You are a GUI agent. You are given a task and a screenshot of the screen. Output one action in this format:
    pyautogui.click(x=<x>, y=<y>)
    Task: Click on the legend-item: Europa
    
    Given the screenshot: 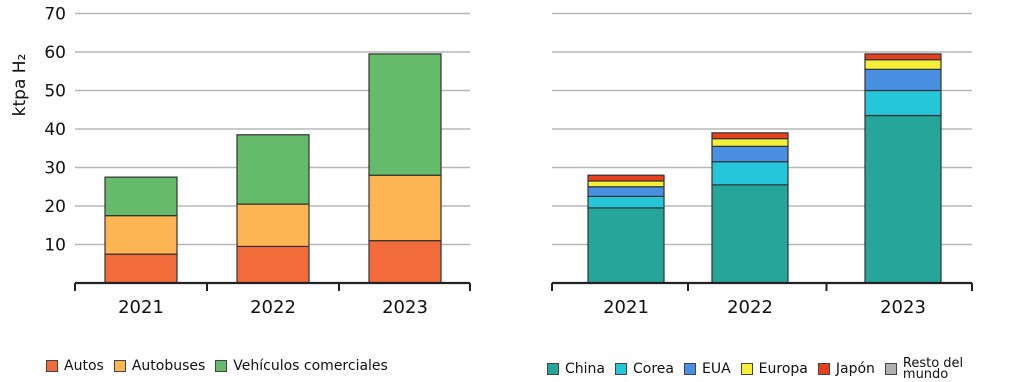 What is the action you would take?
    pyautogui.click(x=774, y=369)
    